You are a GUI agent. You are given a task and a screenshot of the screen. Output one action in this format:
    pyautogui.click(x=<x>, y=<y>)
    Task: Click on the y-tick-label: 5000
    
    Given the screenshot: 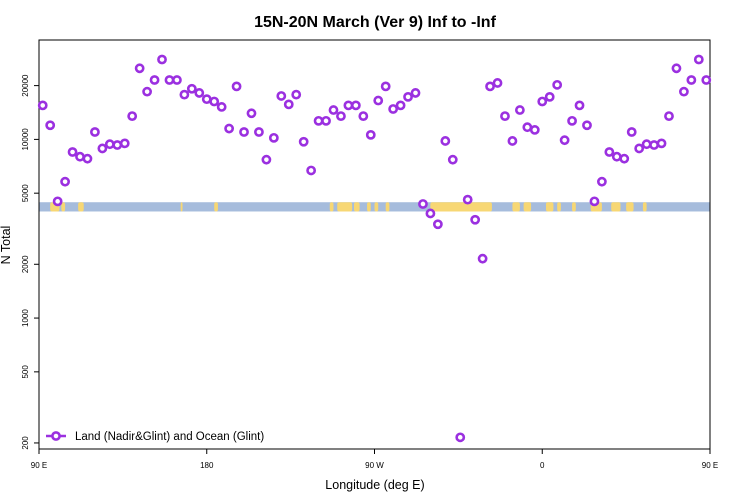 What is the action you would take?
    pyautogui.click(x=25, y=193)
    